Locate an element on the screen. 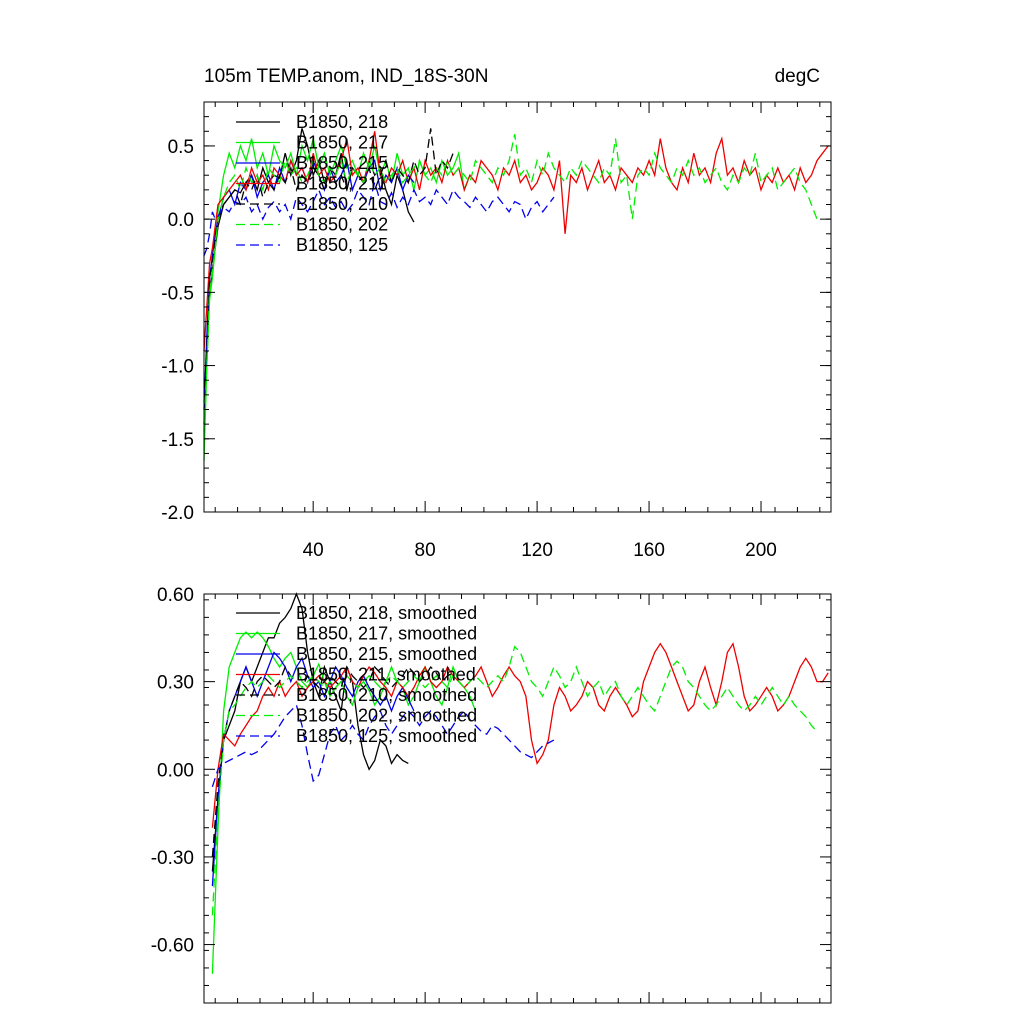 The image size is (1024, 1024). y-tick-label: -1.0 is located at coordinates (177, 367).